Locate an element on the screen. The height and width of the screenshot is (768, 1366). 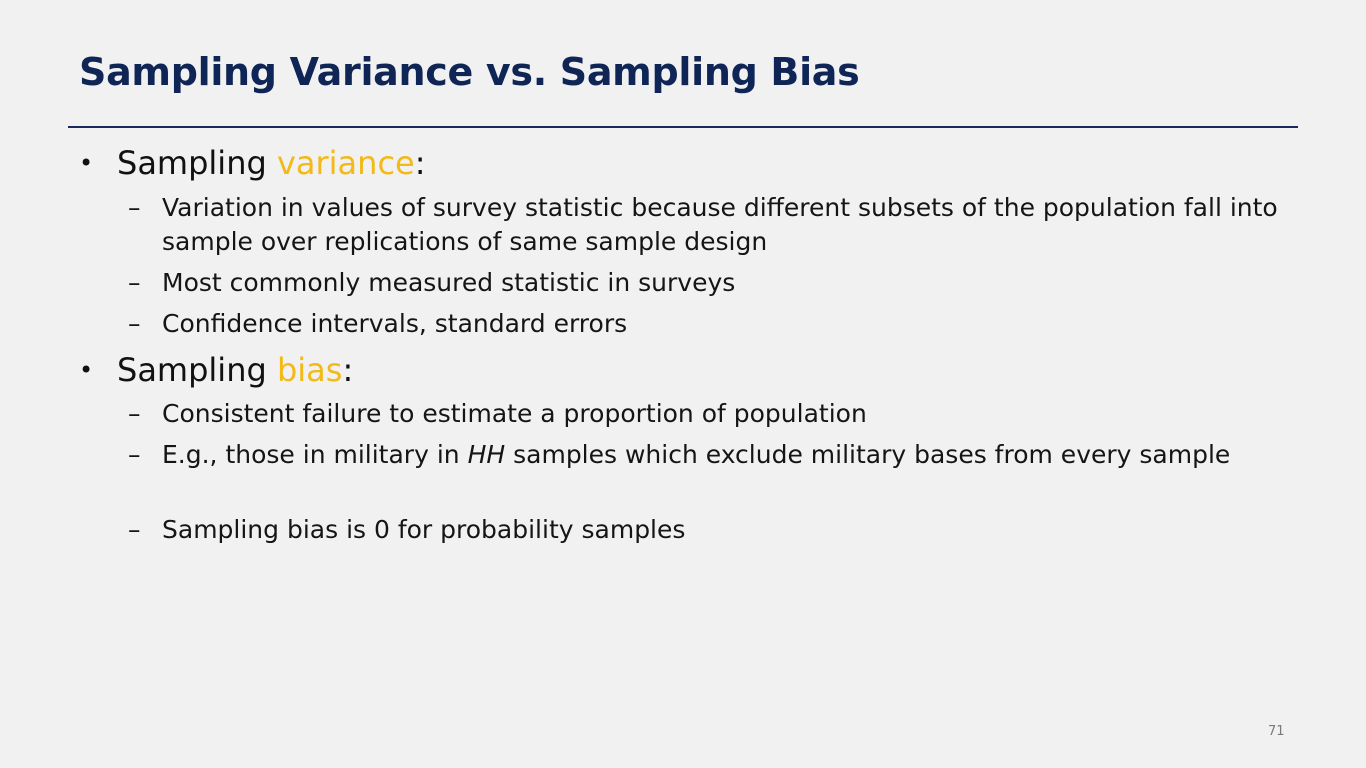
highlight-bias: bias is located at coordinates (309, 370).